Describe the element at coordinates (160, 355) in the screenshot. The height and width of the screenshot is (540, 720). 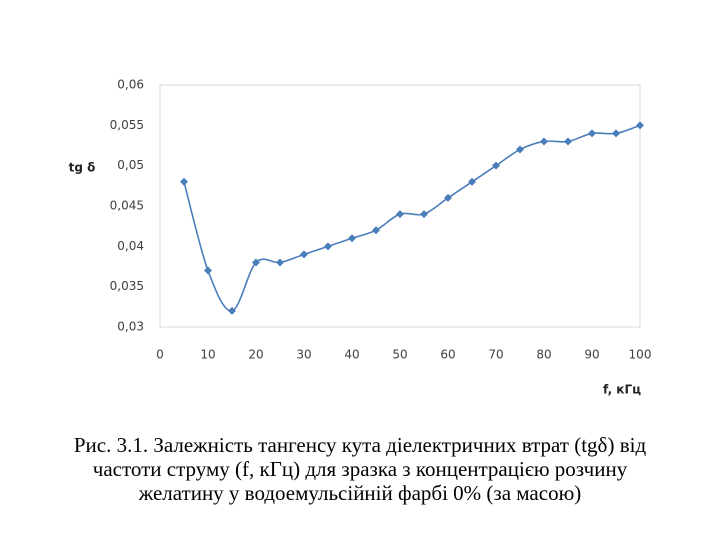
I see `x-tick-label: 0` at that location.